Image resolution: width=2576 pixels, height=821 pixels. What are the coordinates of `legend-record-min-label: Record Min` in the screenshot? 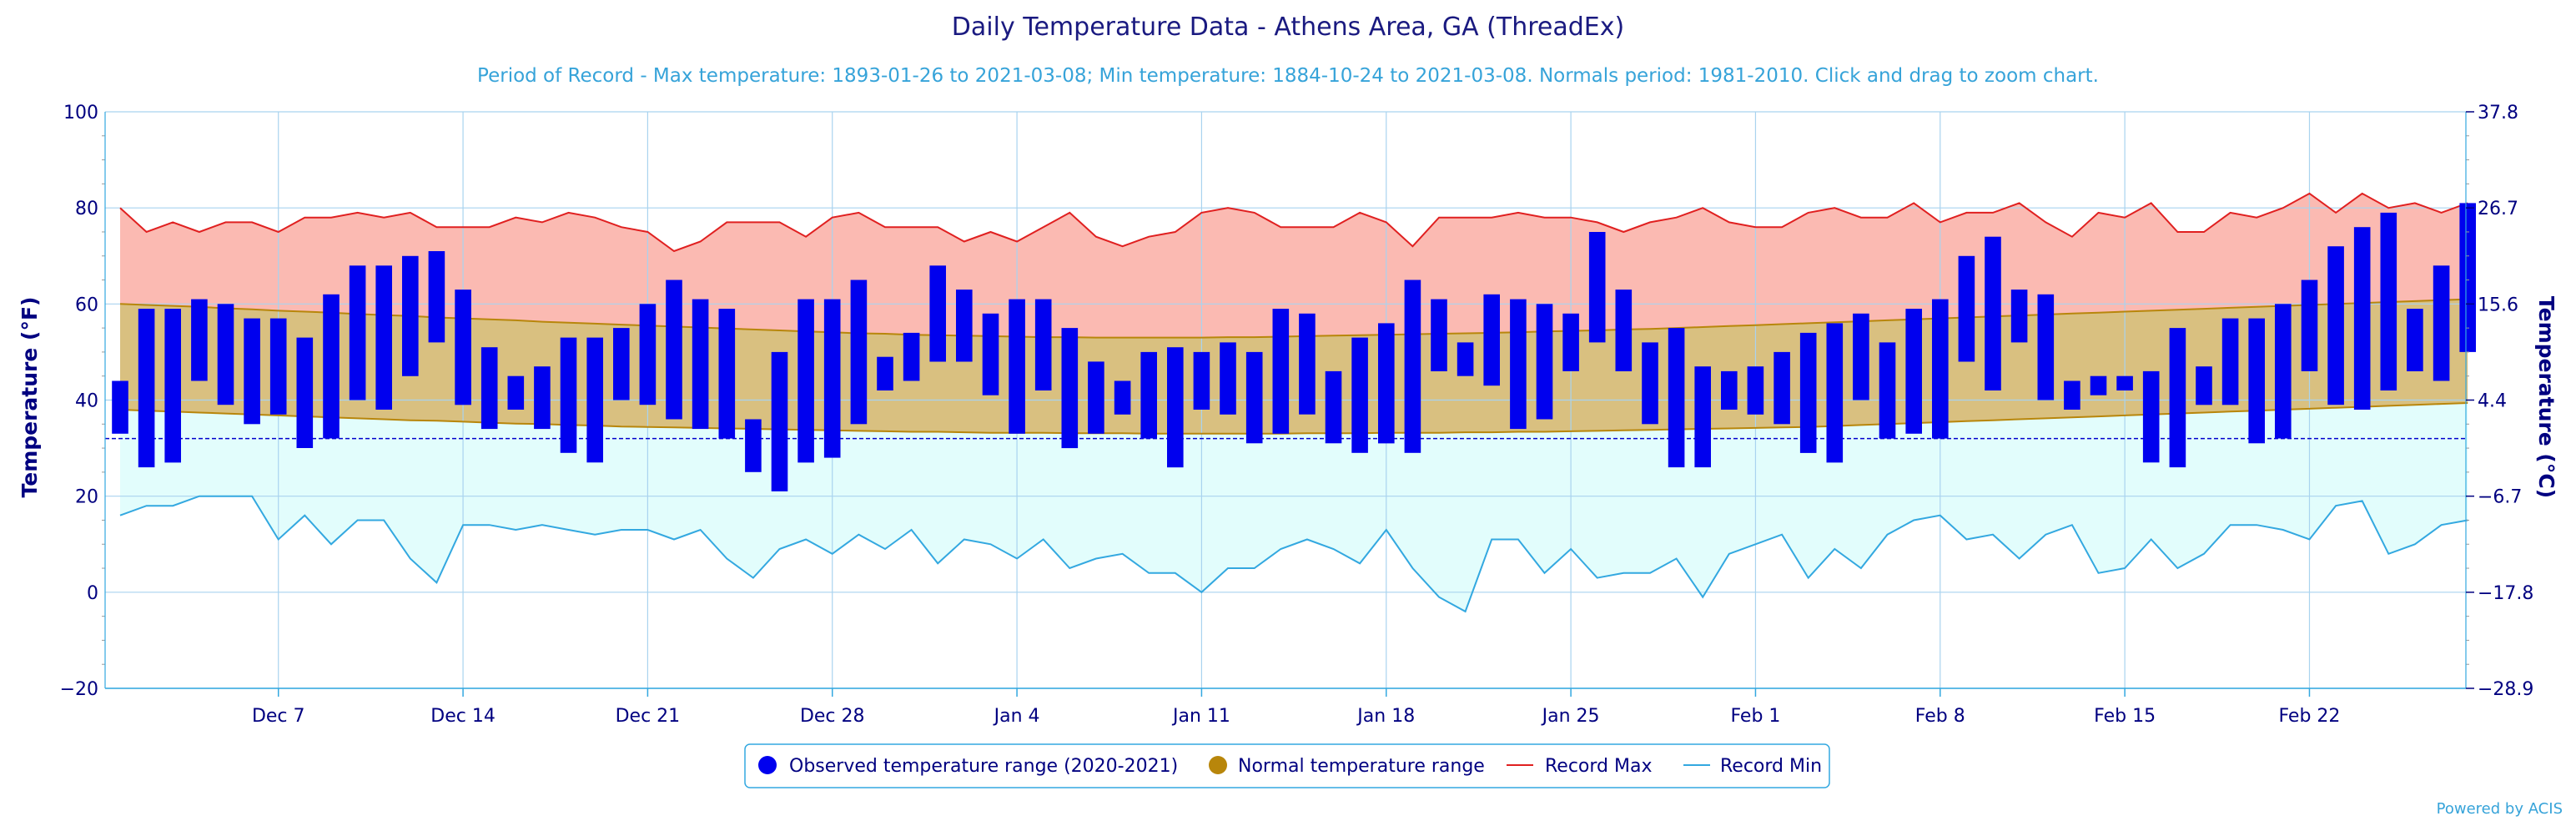 It's located at (1771, 766).